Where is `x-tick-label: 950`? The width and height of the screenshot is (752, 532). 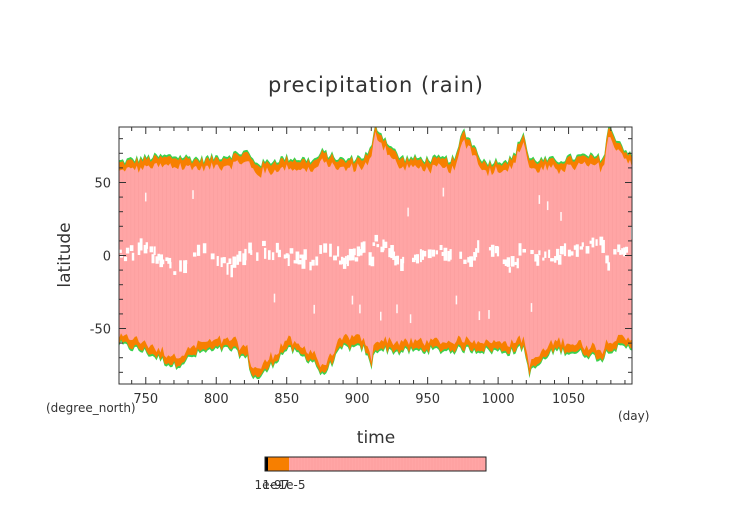 x-tick-label: 950 is located at coordinates (427, 399).